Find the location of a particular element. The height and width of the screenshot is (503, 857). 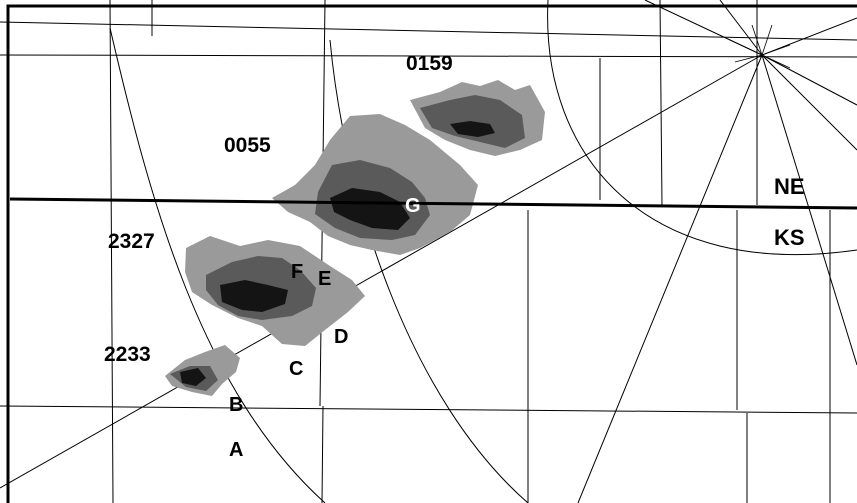

state-label-ne: NE is located at coordinates (789, 186).